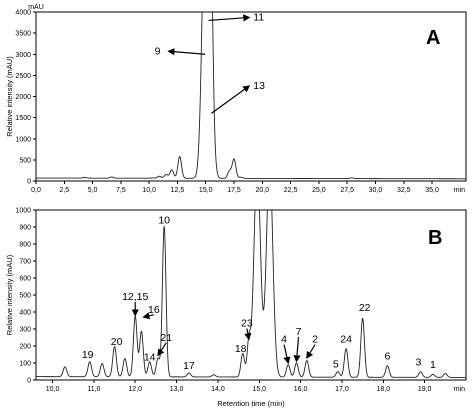 The width and height of the screenshot is (474, 413). Describe the element at coordinates (25, 262) in the screenshot. I see `y-tick-label: 700` at that location.